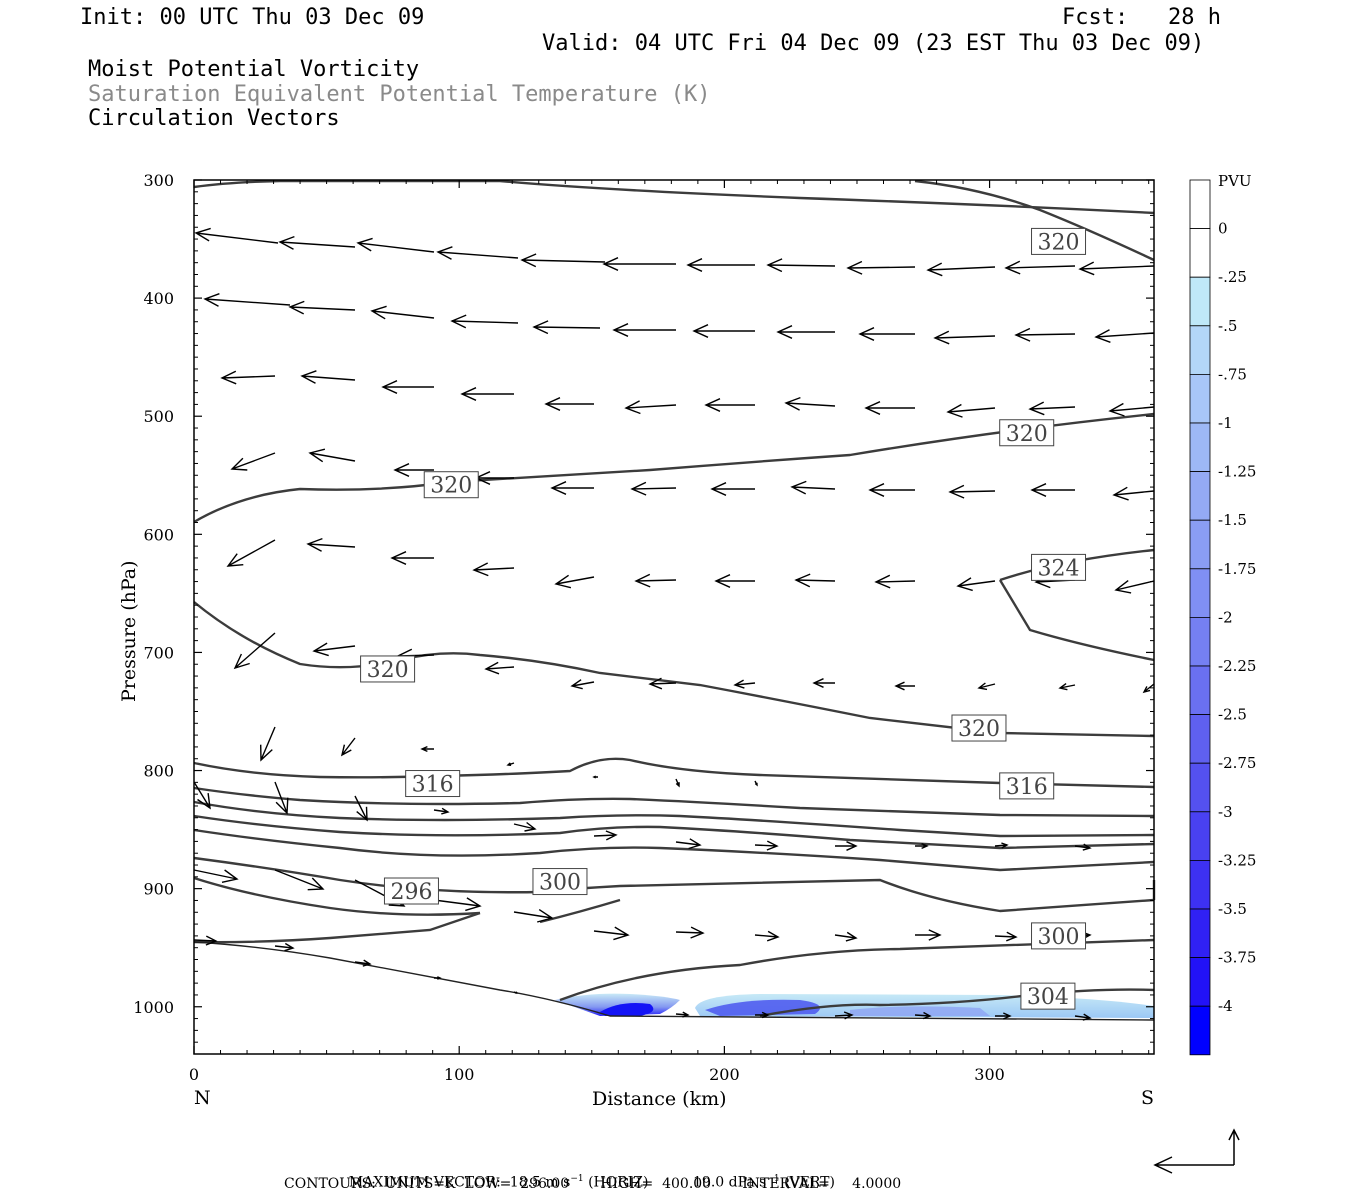 This screenshot has width=1350, height=1200. I want to click on y-tick-label: 1000, so click(153, 1007).